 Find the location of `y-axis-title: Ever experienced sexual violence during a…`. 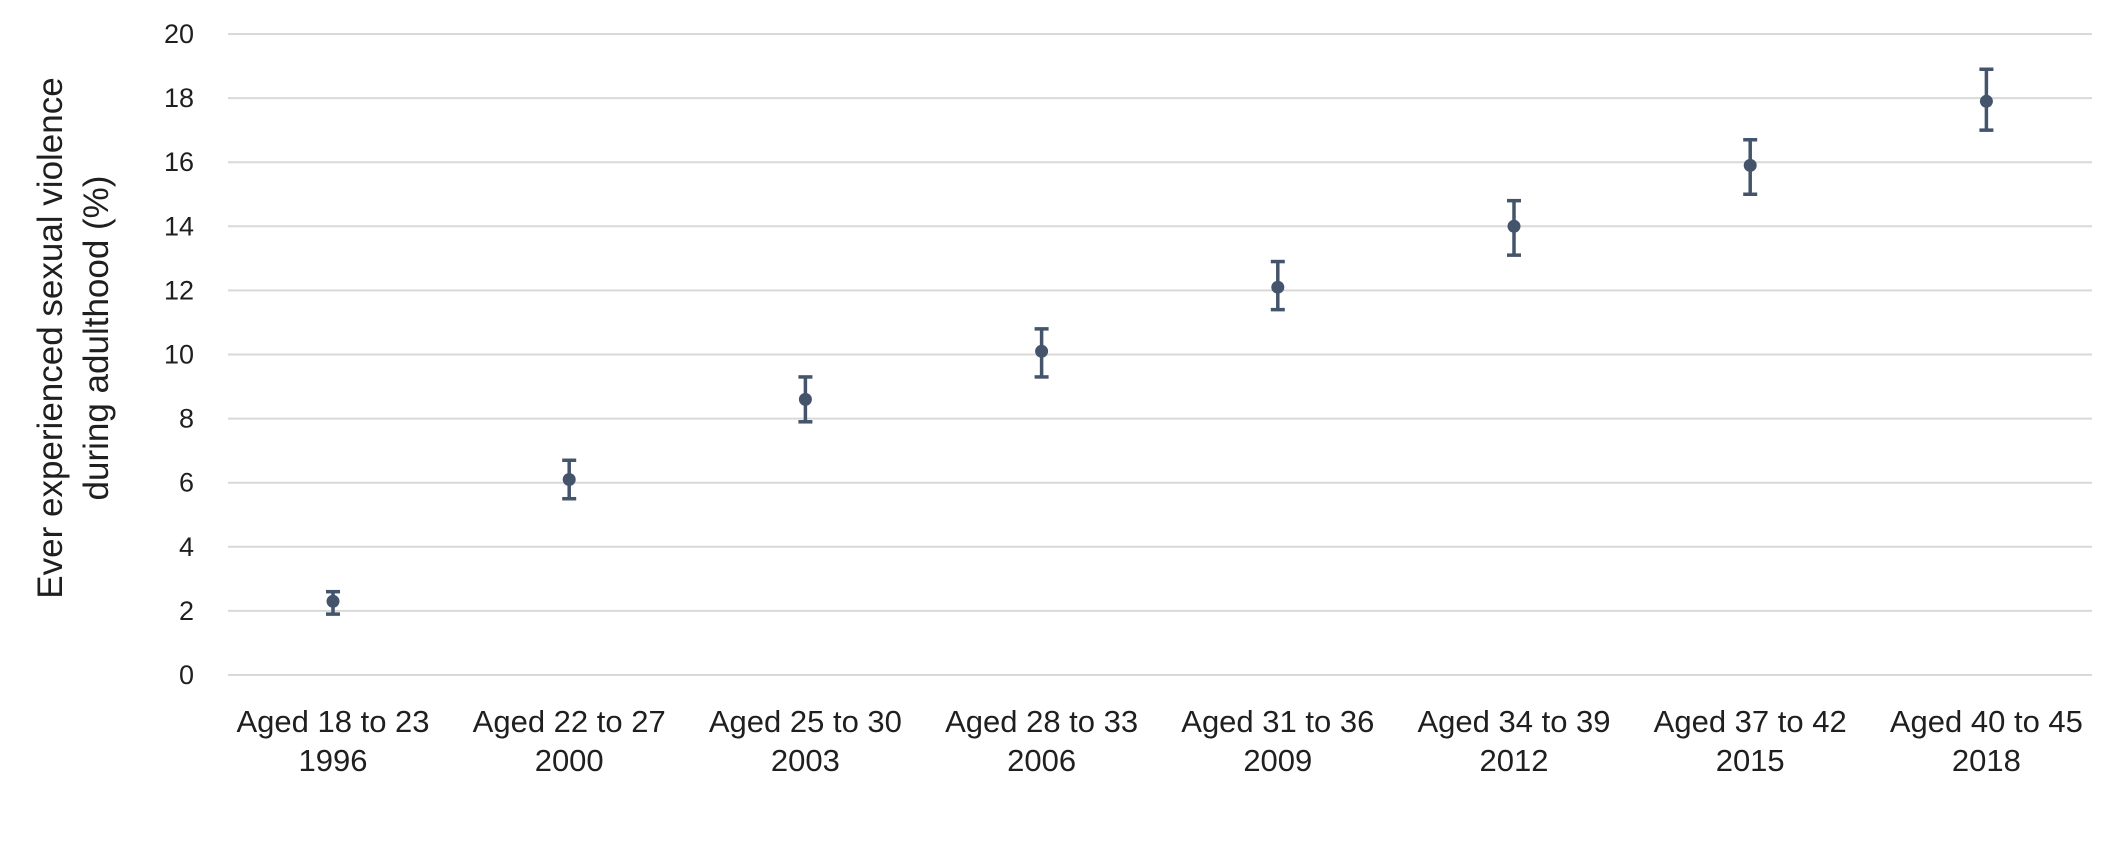

y-axis-title: Ever experienced sexual violence during a… is located at coordinates (73, 337).